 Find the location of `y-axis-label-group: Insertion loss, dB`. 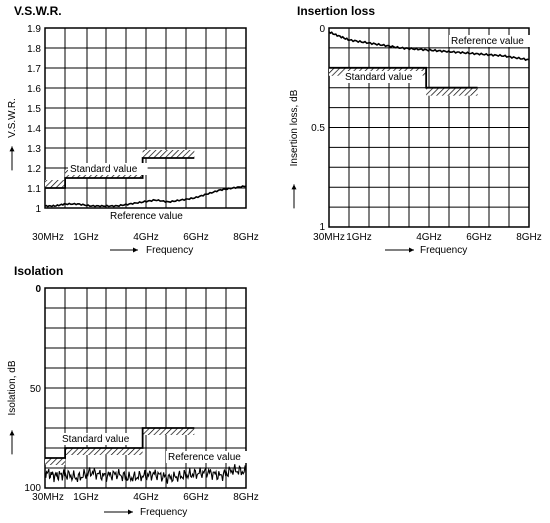

y-axis-label-group: Insertion loss, dB is located at coordinates (294, 149).